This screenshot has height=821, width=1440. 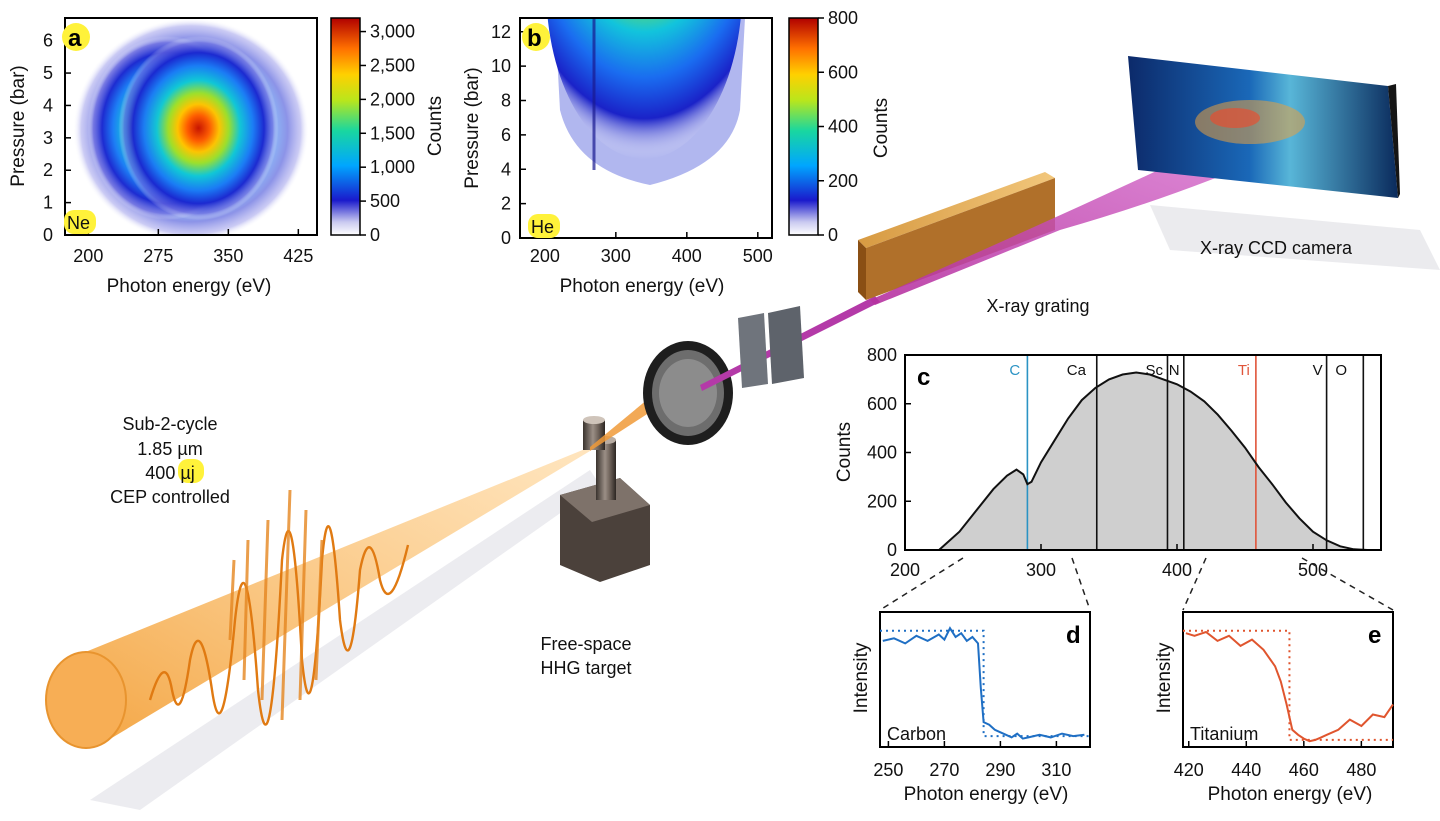 I want to click on x-tick-label: 460, so click(x=1304, y=770).